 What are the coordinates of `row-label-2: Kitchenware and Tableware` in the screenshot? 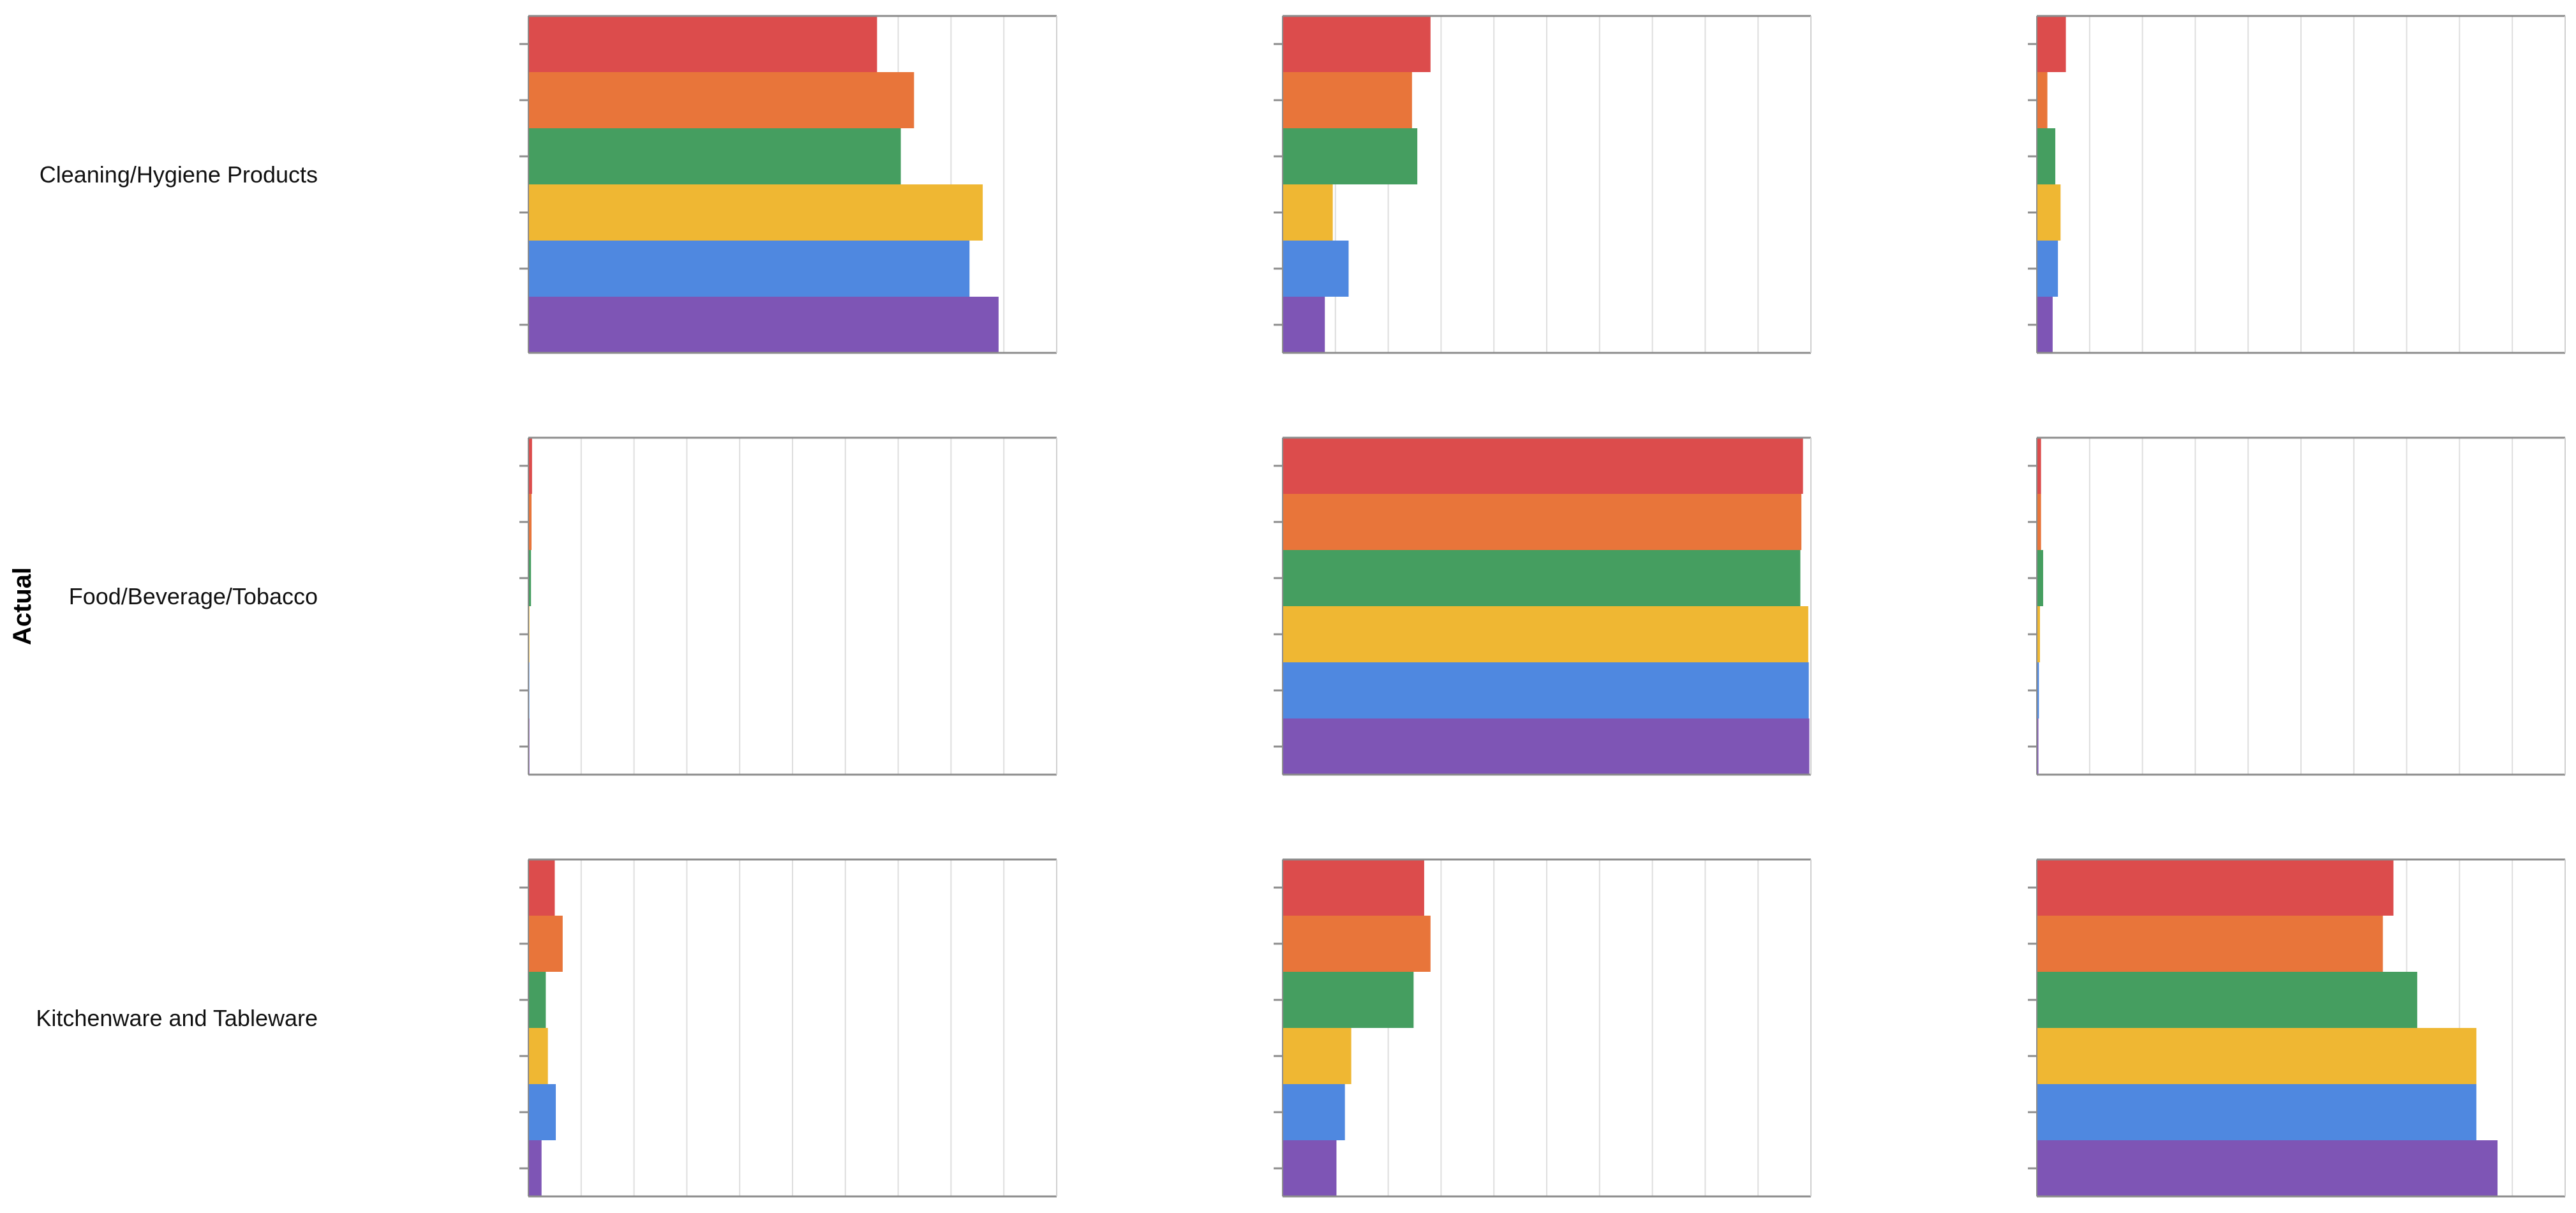 It's located at (177, 1018).